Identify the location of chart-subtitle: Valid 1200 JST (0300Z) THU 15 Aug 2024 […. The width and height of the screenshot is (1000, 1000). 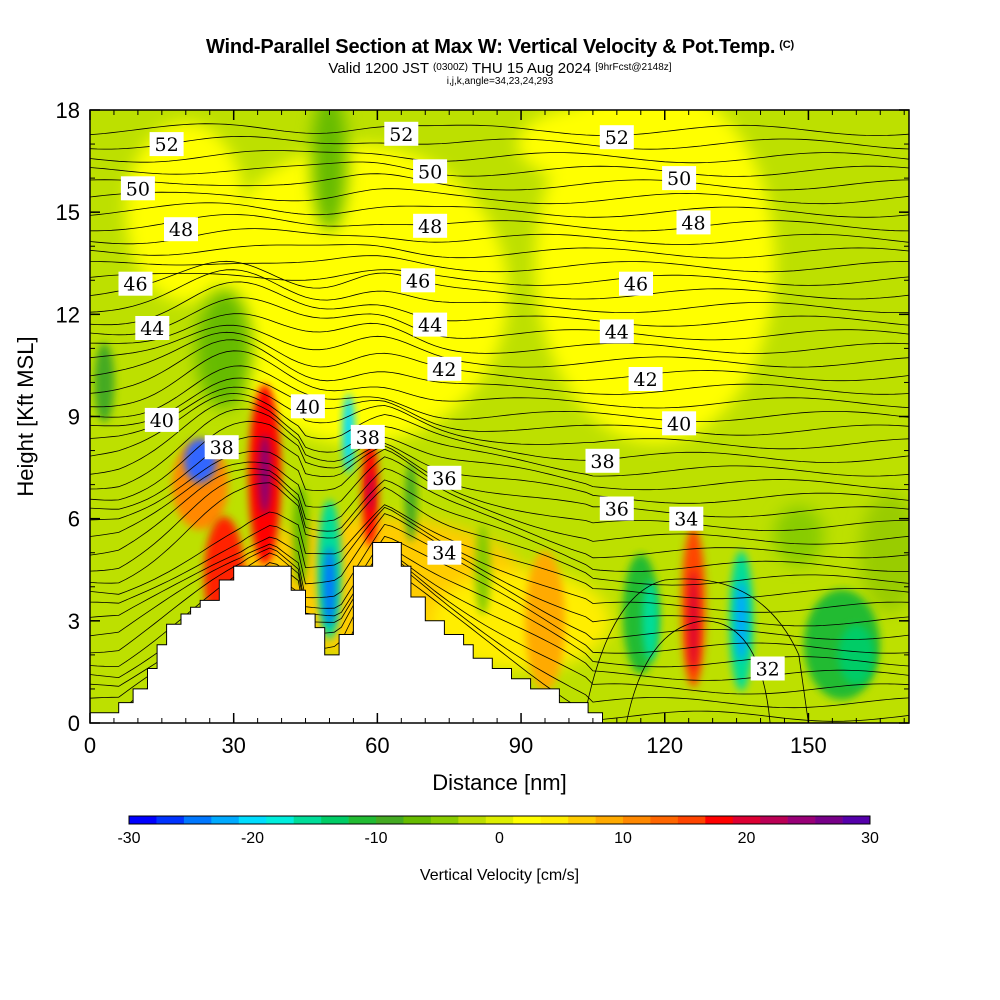
(500, 68).